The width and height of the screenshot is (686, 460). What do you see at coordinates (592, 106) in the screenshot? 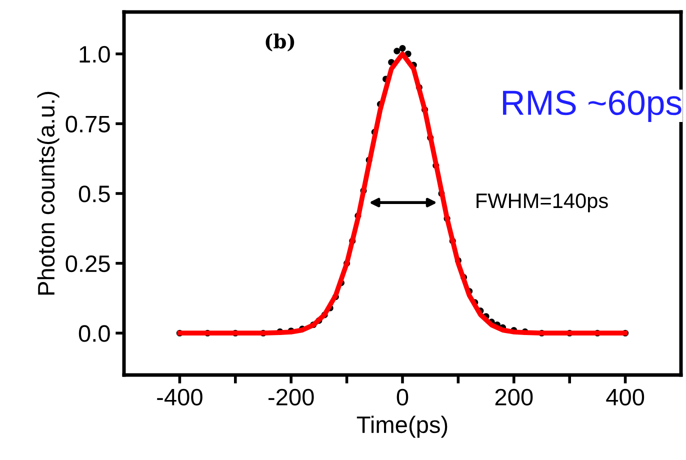
I see `annotation: RMS ~60ps` at bounding box center [592, 106].